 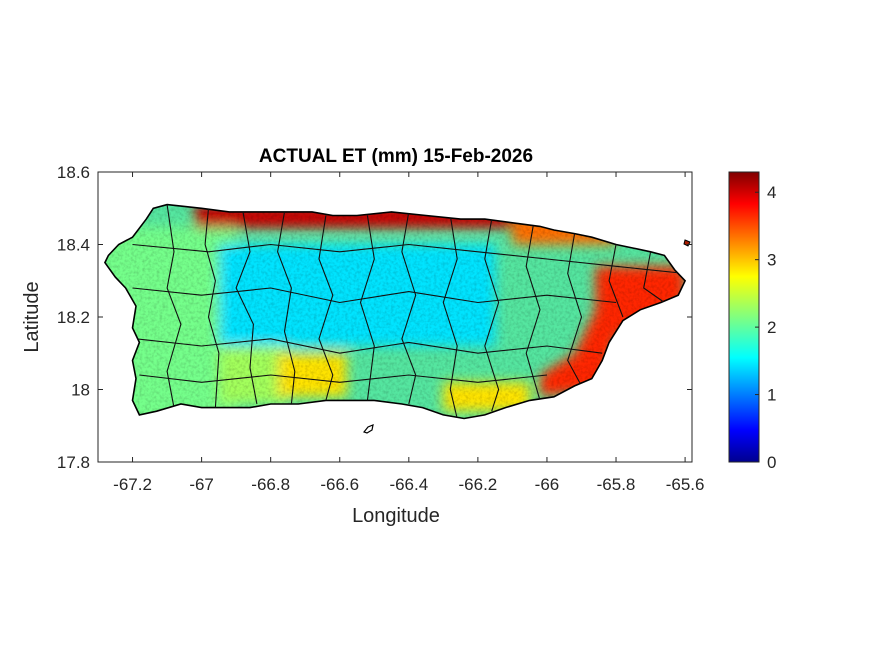 I want to click on colorbar, so click(x=744, y=317).